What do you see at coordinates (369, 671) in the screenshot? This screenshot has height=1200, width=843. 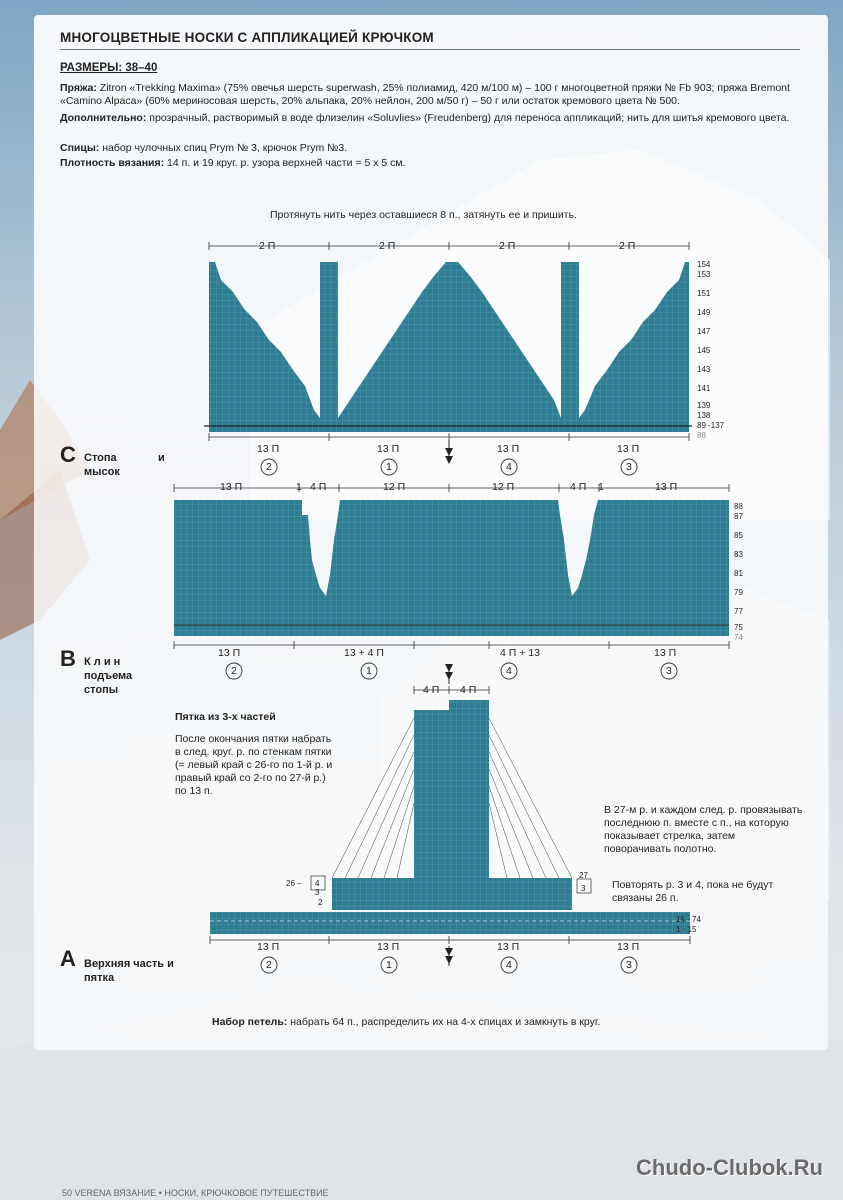 I see `chart-b-section-number: 1` at bounding box center [369, 671].